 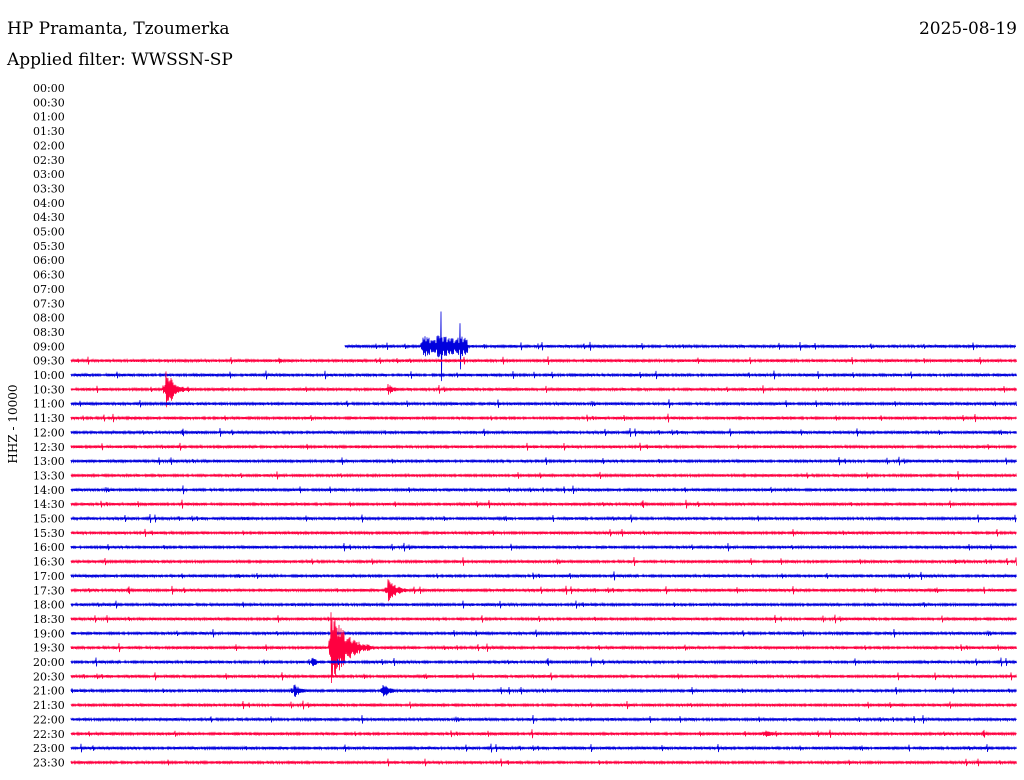 I want to click on time-tick-label: 00:30, so click(x=49, y=102).